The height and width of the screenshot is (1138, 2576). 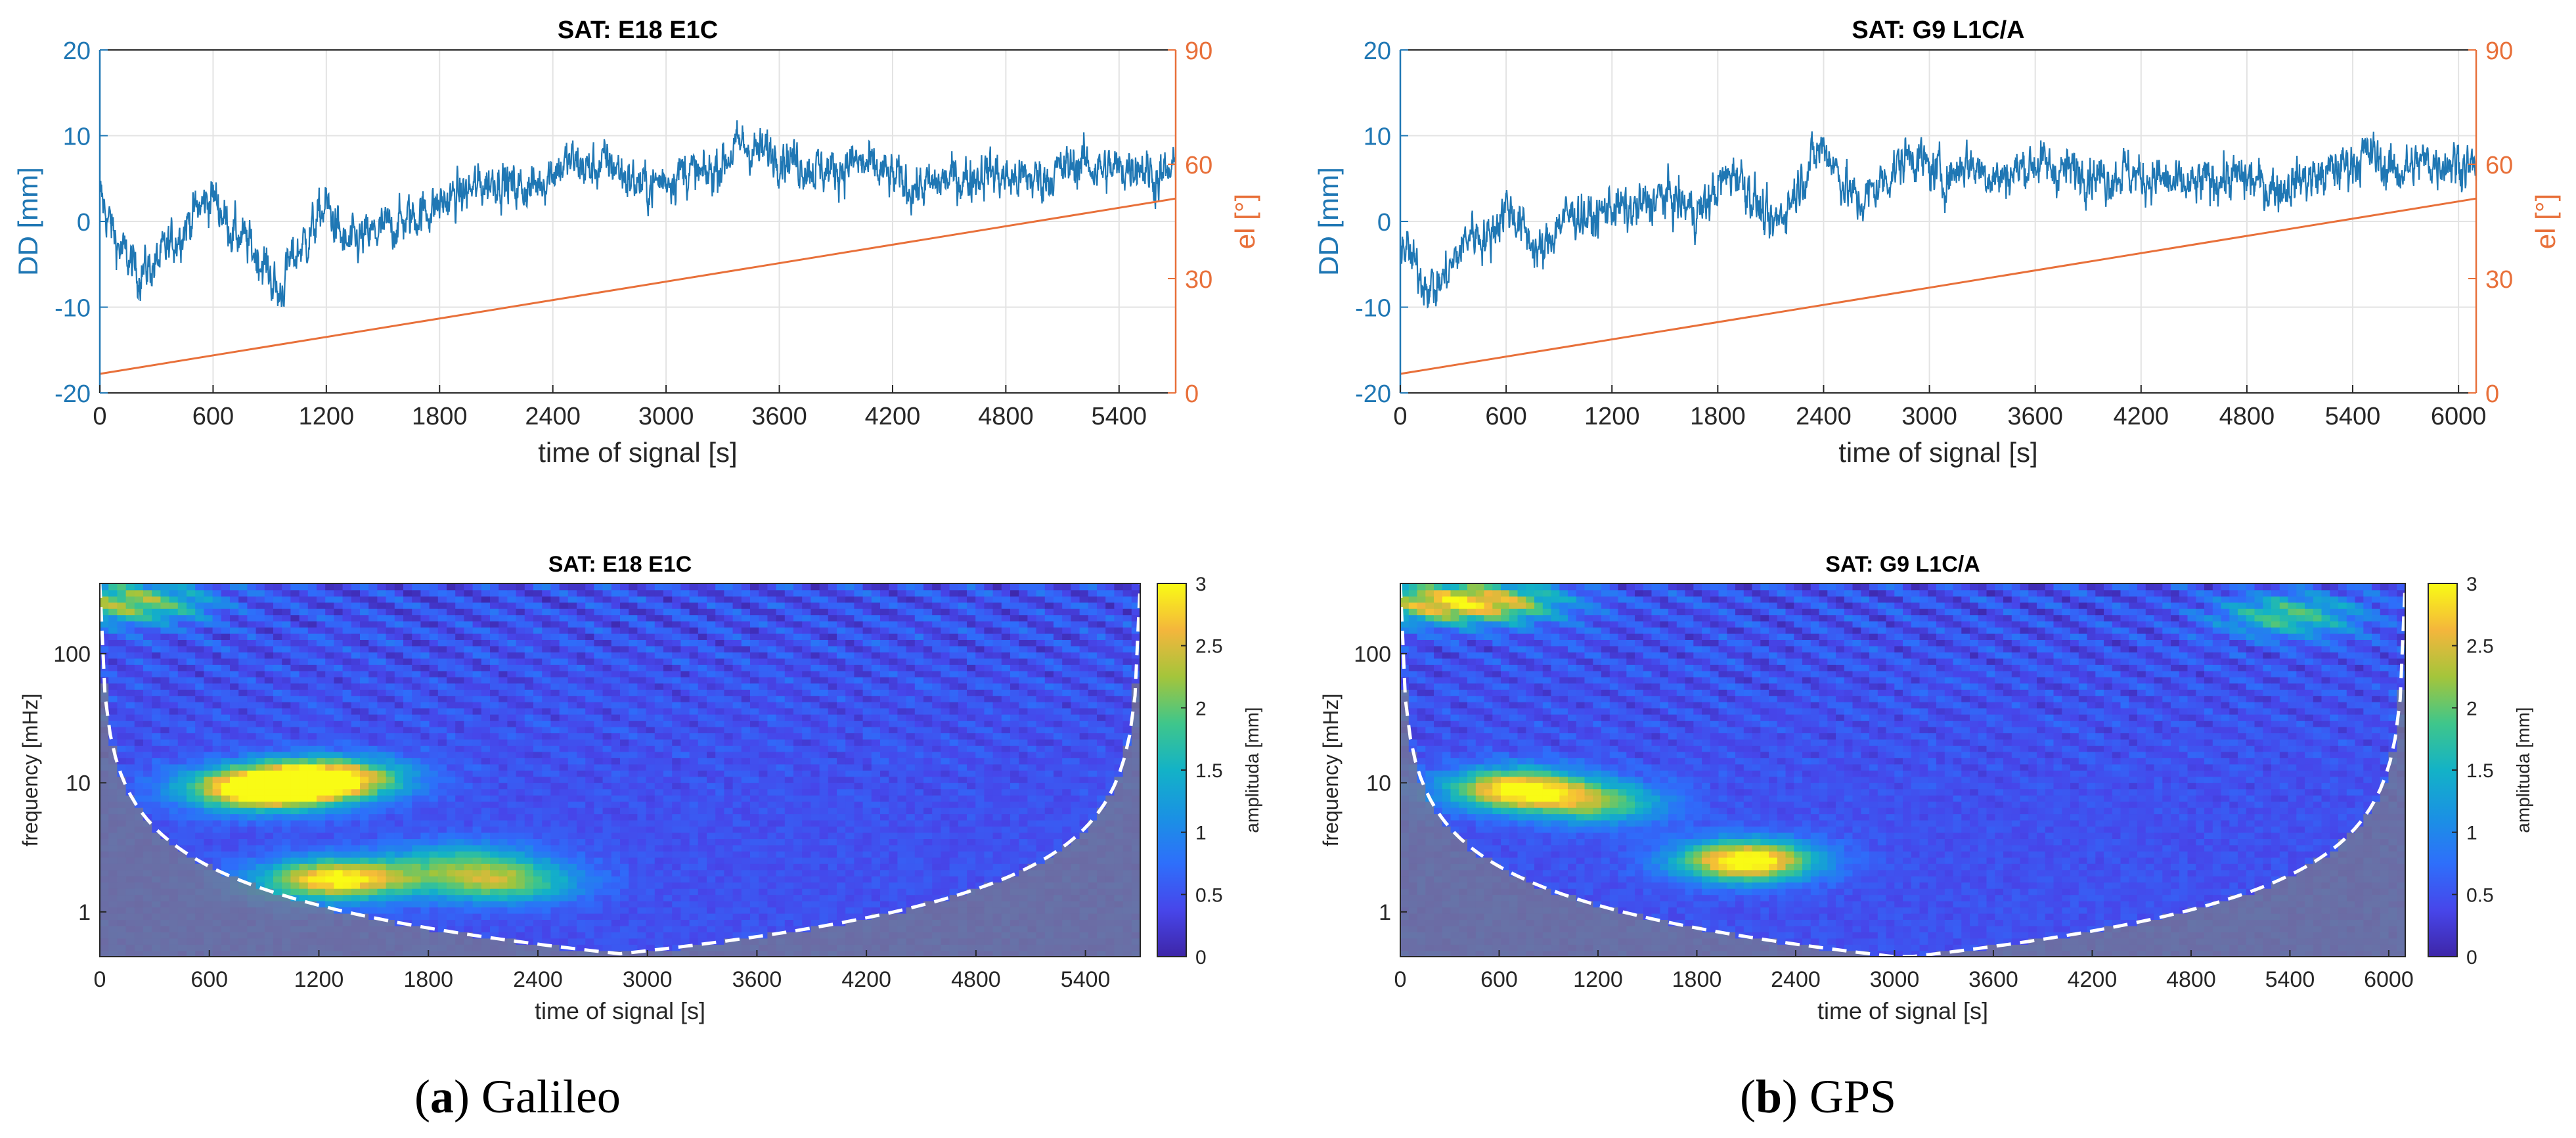 What do you see at coordinates (1938, 220) in the screenshot?
I see `dd-series-line` at bounding box center [1938, 220].